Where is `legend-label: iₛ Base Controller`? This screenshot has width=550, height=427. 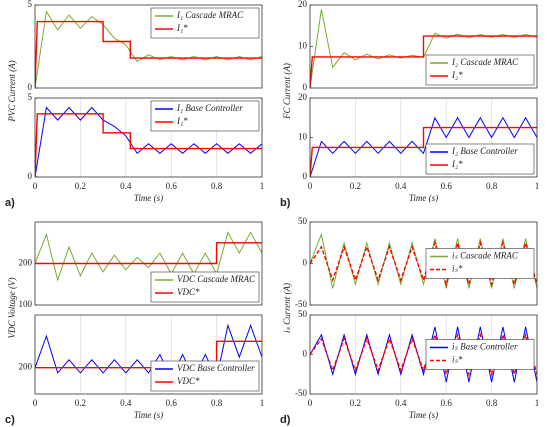
legend-label: iₛ Base Controller is located at coordinates (485, 347).